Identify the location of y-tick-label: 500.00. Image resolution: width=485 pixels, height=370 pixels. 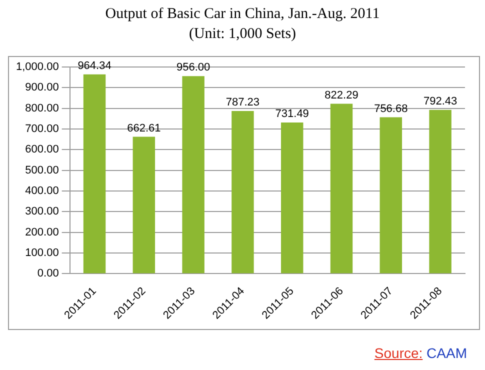
(42, 170).